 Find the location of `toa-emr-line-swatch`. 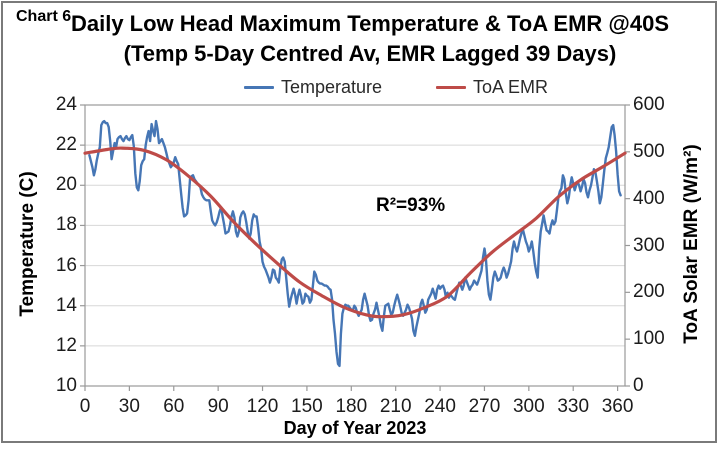

toa-emr-line-swatch is located at coordinates (451, 87).